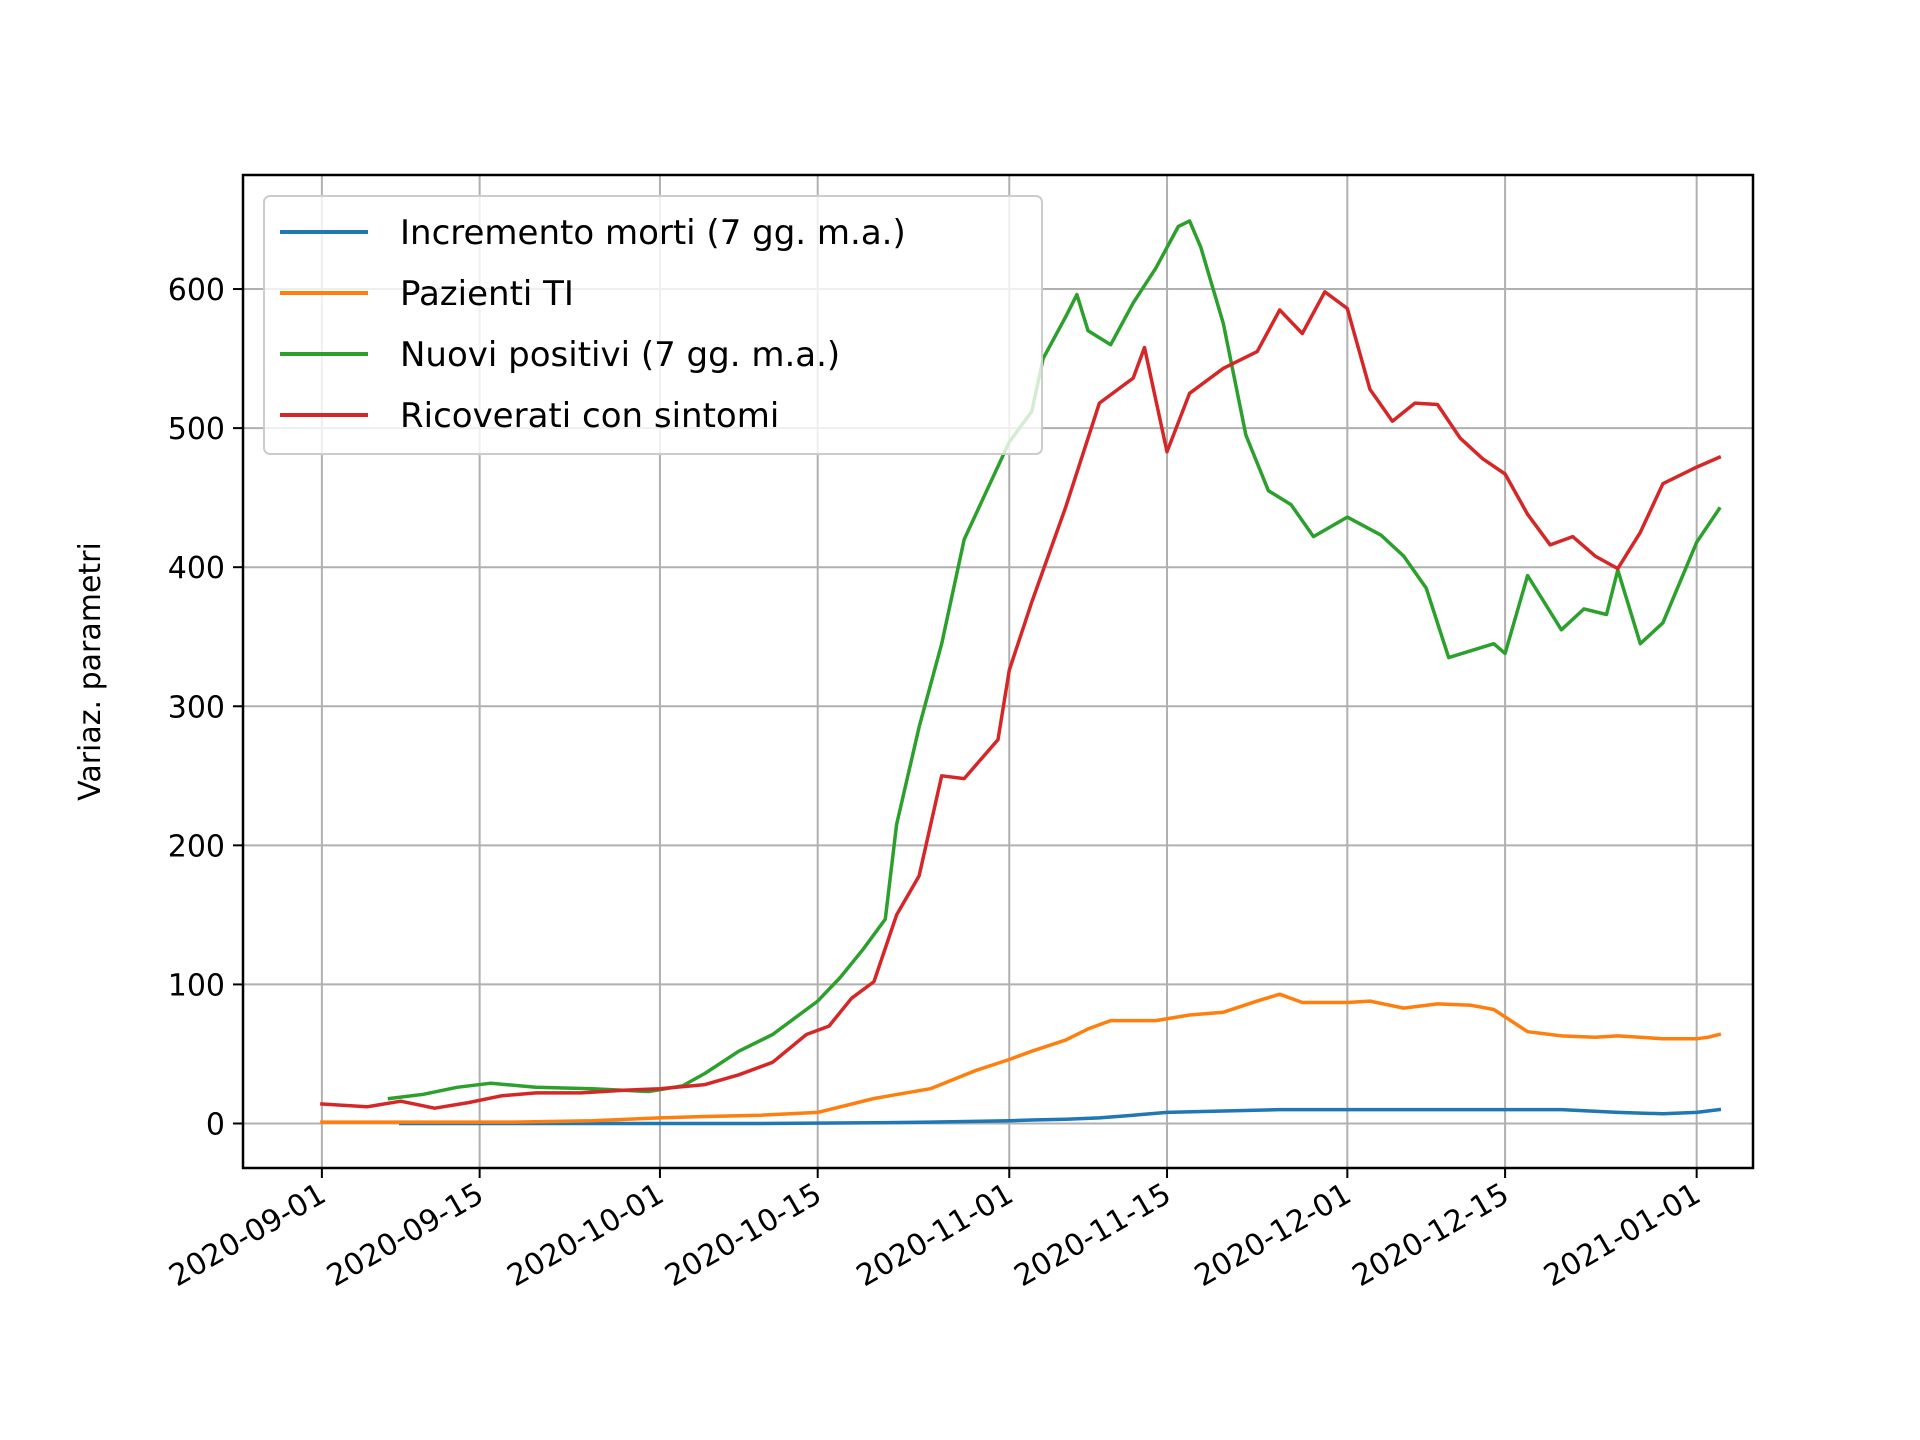 This screenshot has width=1920, height=1440. I want to click on y-tick-label: 600, so click(196, 290).